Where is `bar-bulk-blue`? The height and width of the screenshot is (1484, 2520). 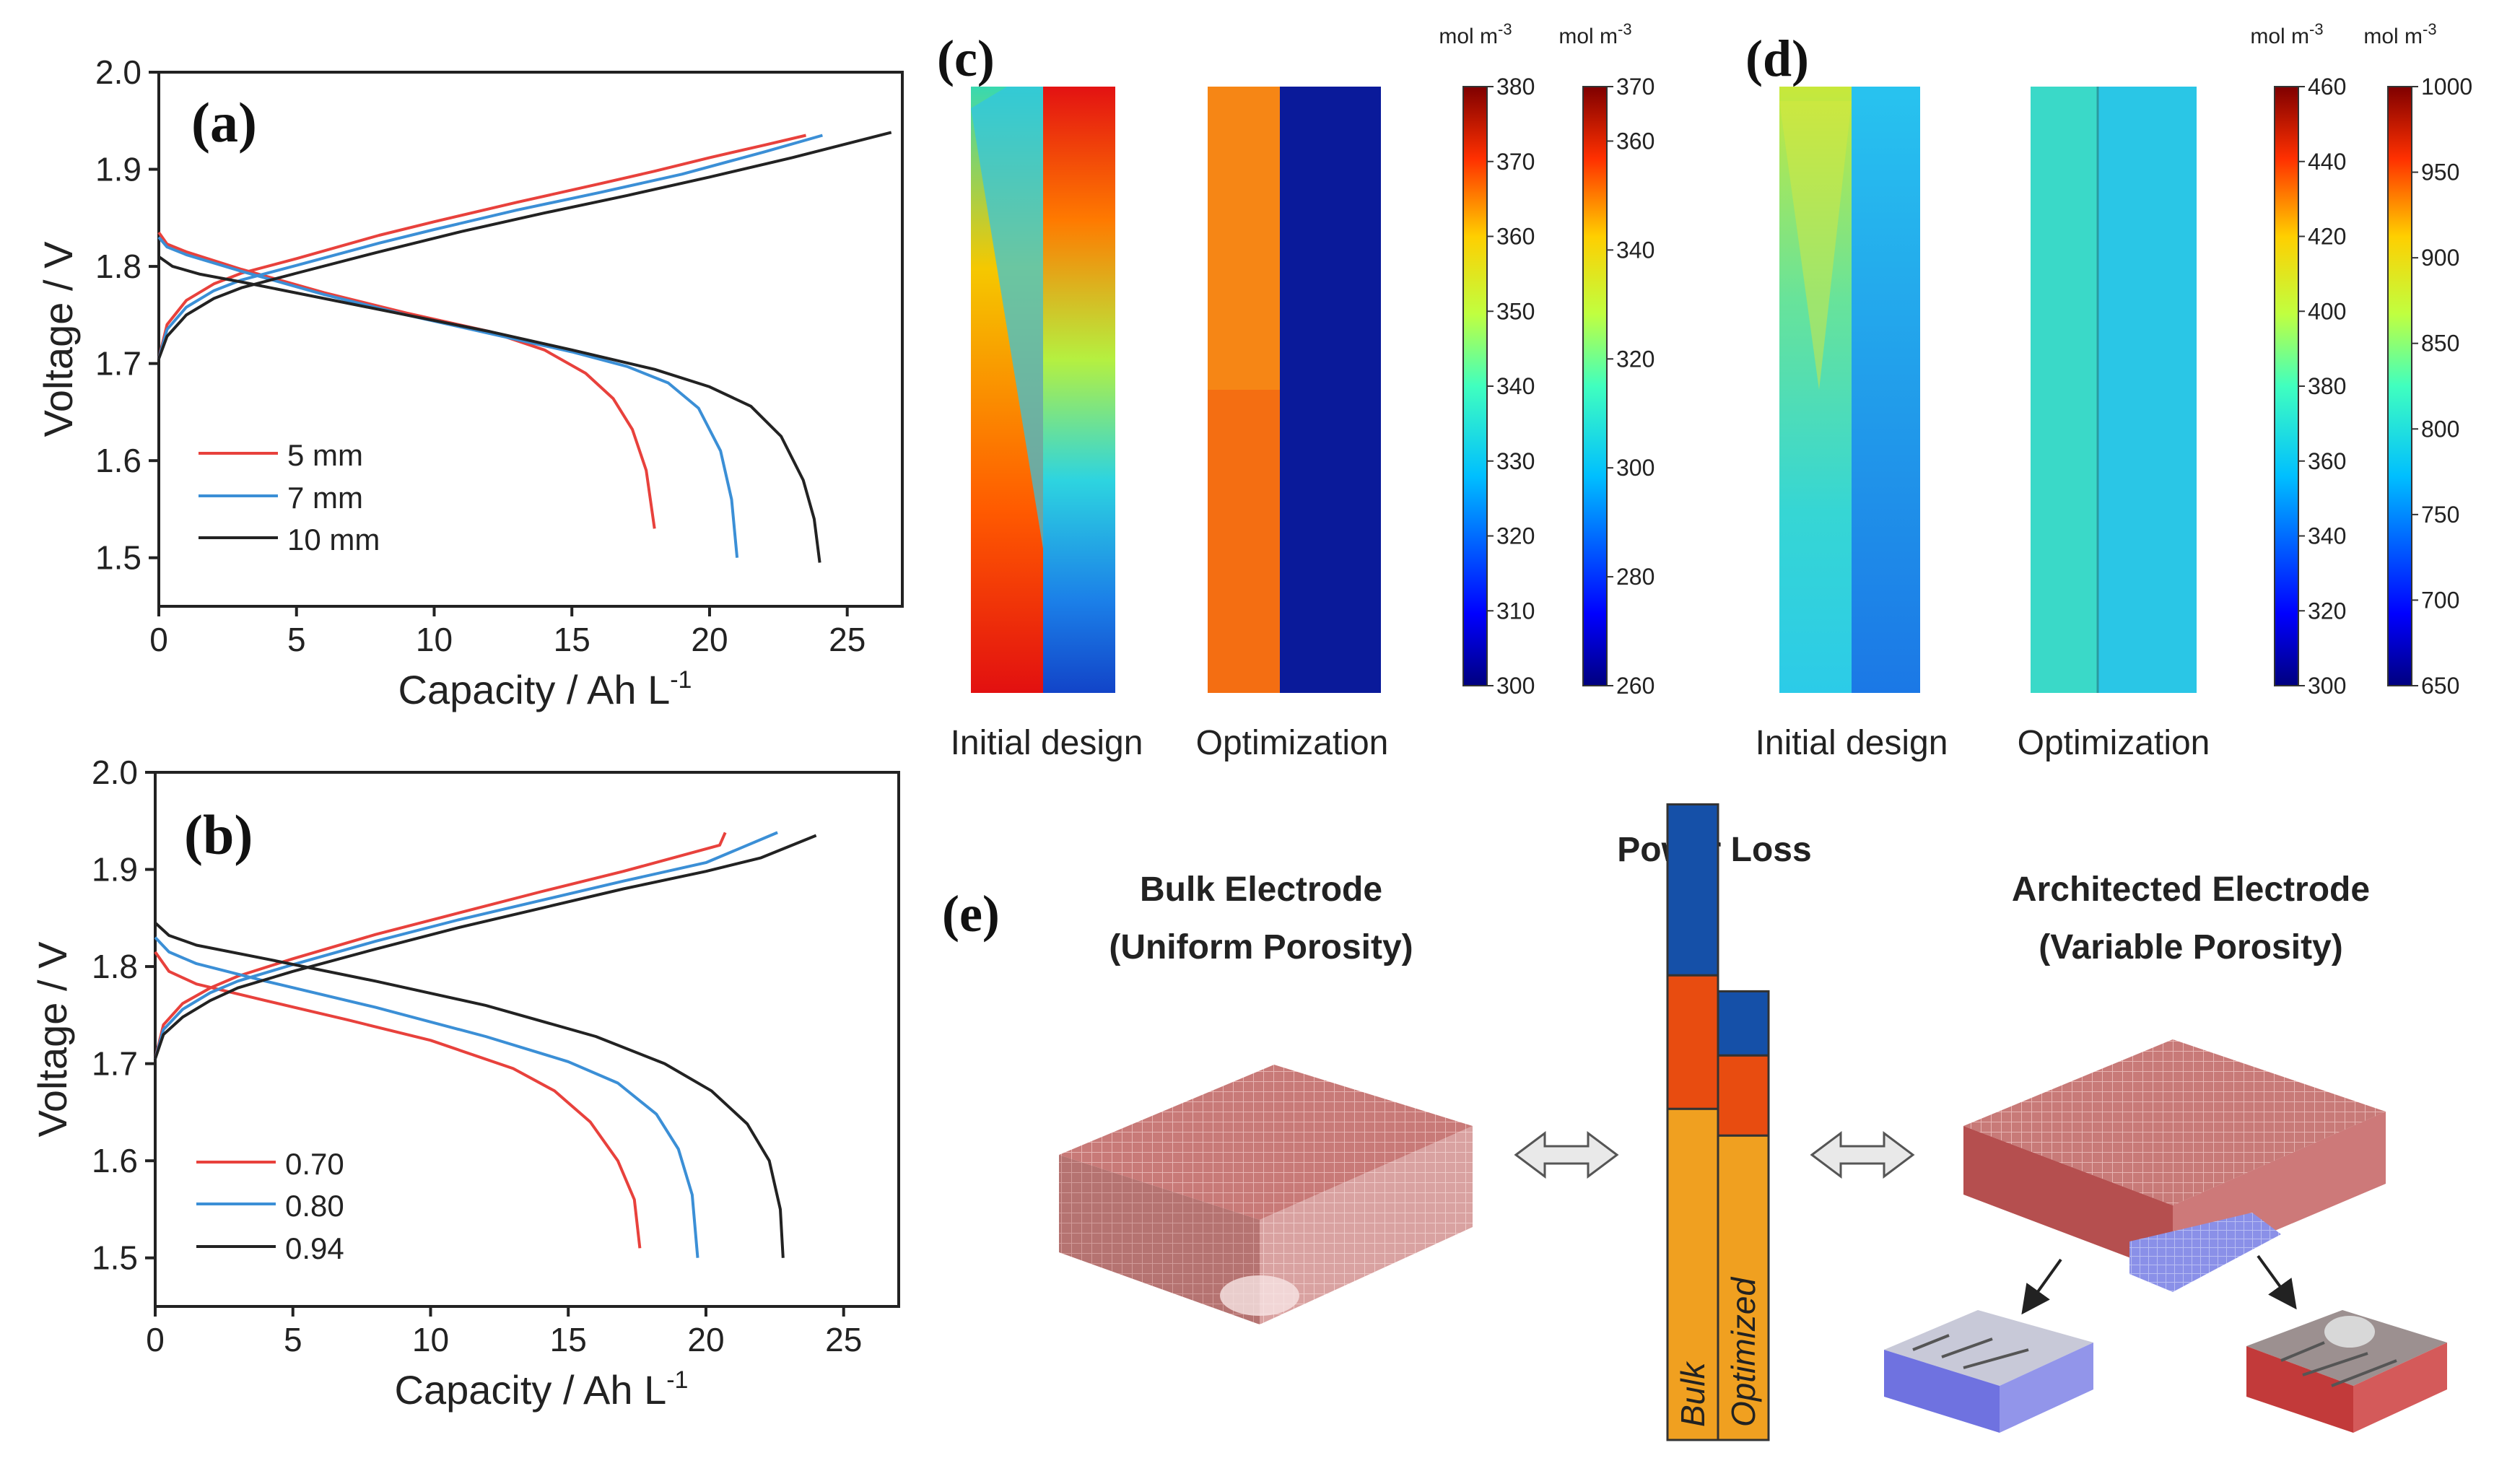
bar-bulk-blue is located at coordinates (1692, 890).